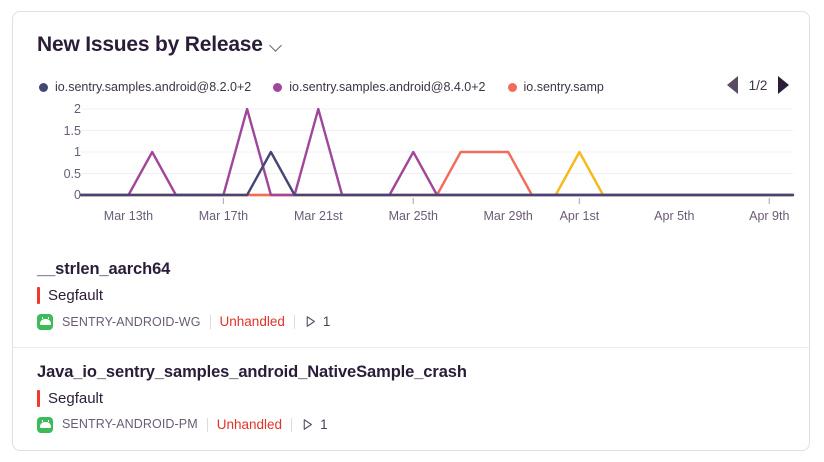  I want to click on y-axis-tick-label: 0, so click(77, 194).